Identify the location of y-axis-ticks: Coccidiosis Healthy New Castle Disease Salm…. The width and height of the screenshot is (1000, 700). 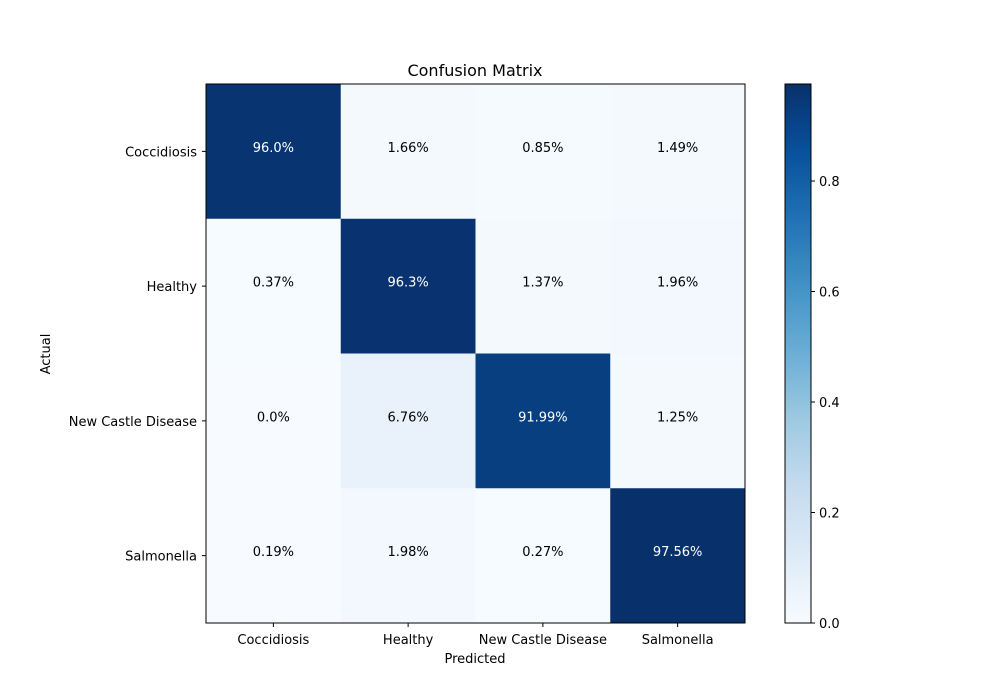
(137, 355).